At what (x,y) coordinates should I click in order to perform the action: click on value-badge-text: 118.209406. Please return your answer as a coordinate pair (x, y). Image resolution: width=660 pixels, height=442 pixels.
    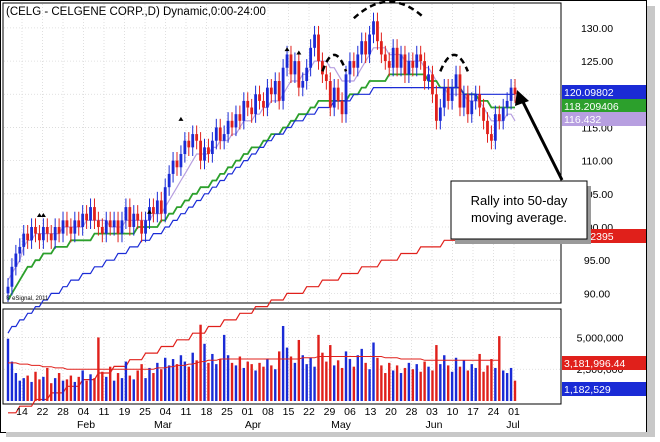
    Looking at the image, I should click on (591, 107).